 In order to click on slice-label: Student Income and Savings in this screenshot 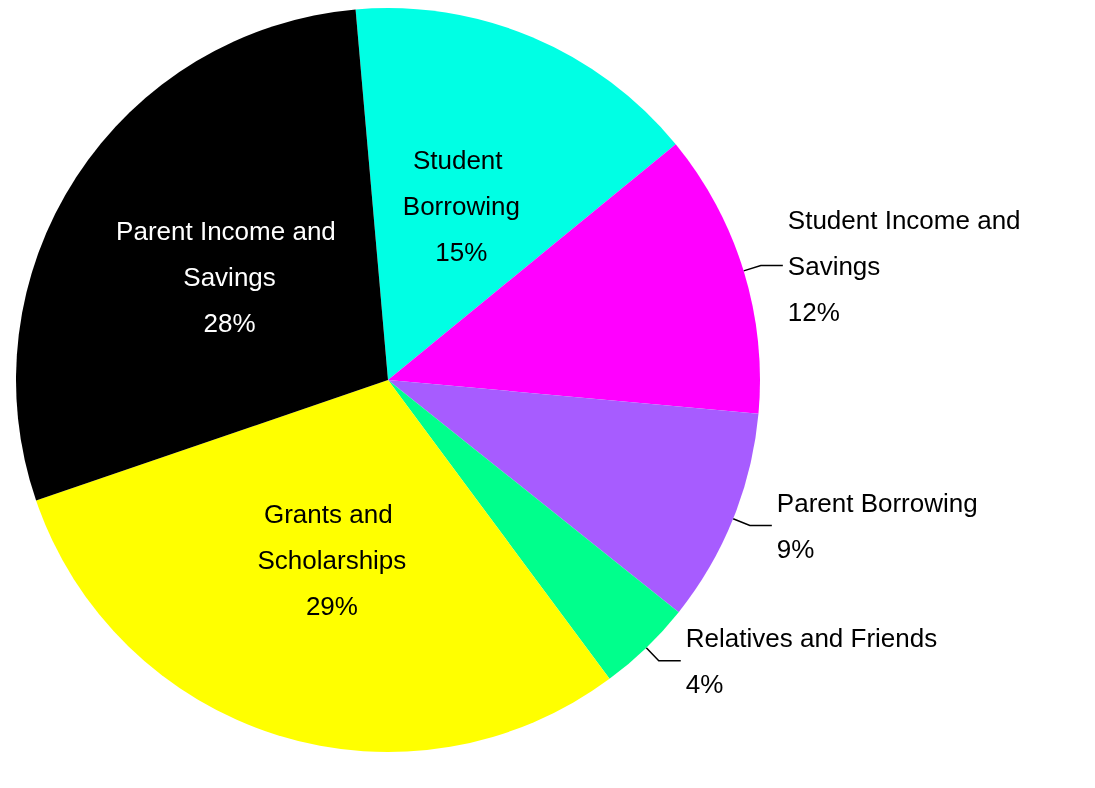, I will do `click(907, 242)`.